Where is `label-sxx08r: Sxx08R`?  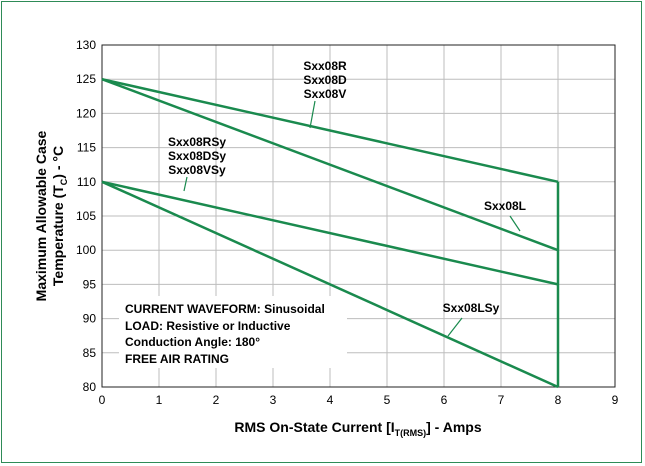 label-sxx08r: Sxx08R is located at coordinates (325, 66).